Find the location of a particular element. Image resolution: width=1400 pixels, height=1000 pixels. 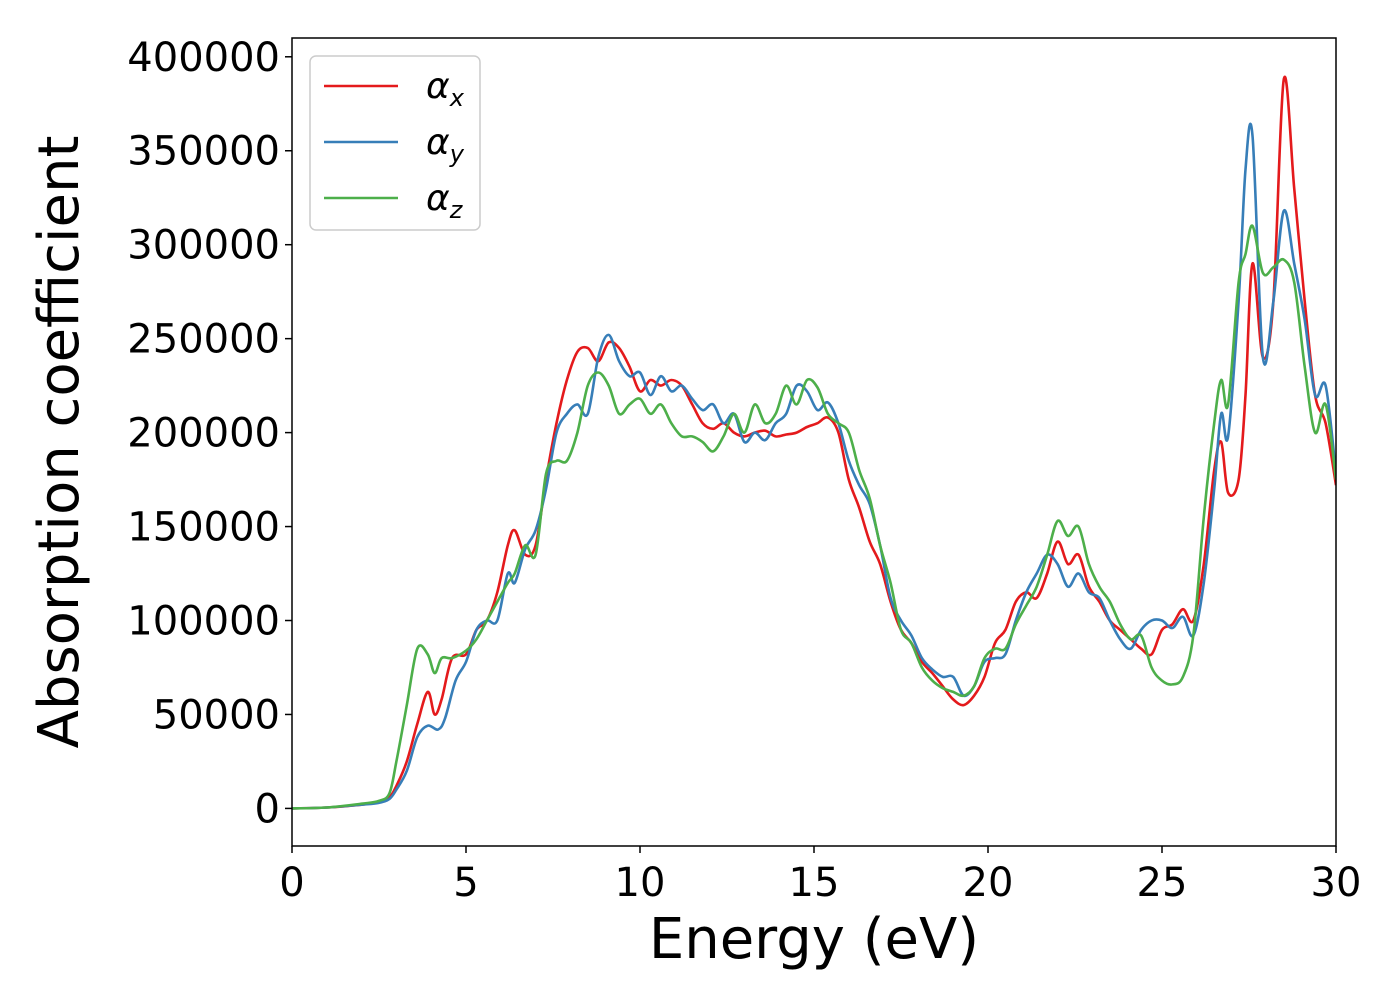

legend-label-x: αx is located at coordinates (445, 89).